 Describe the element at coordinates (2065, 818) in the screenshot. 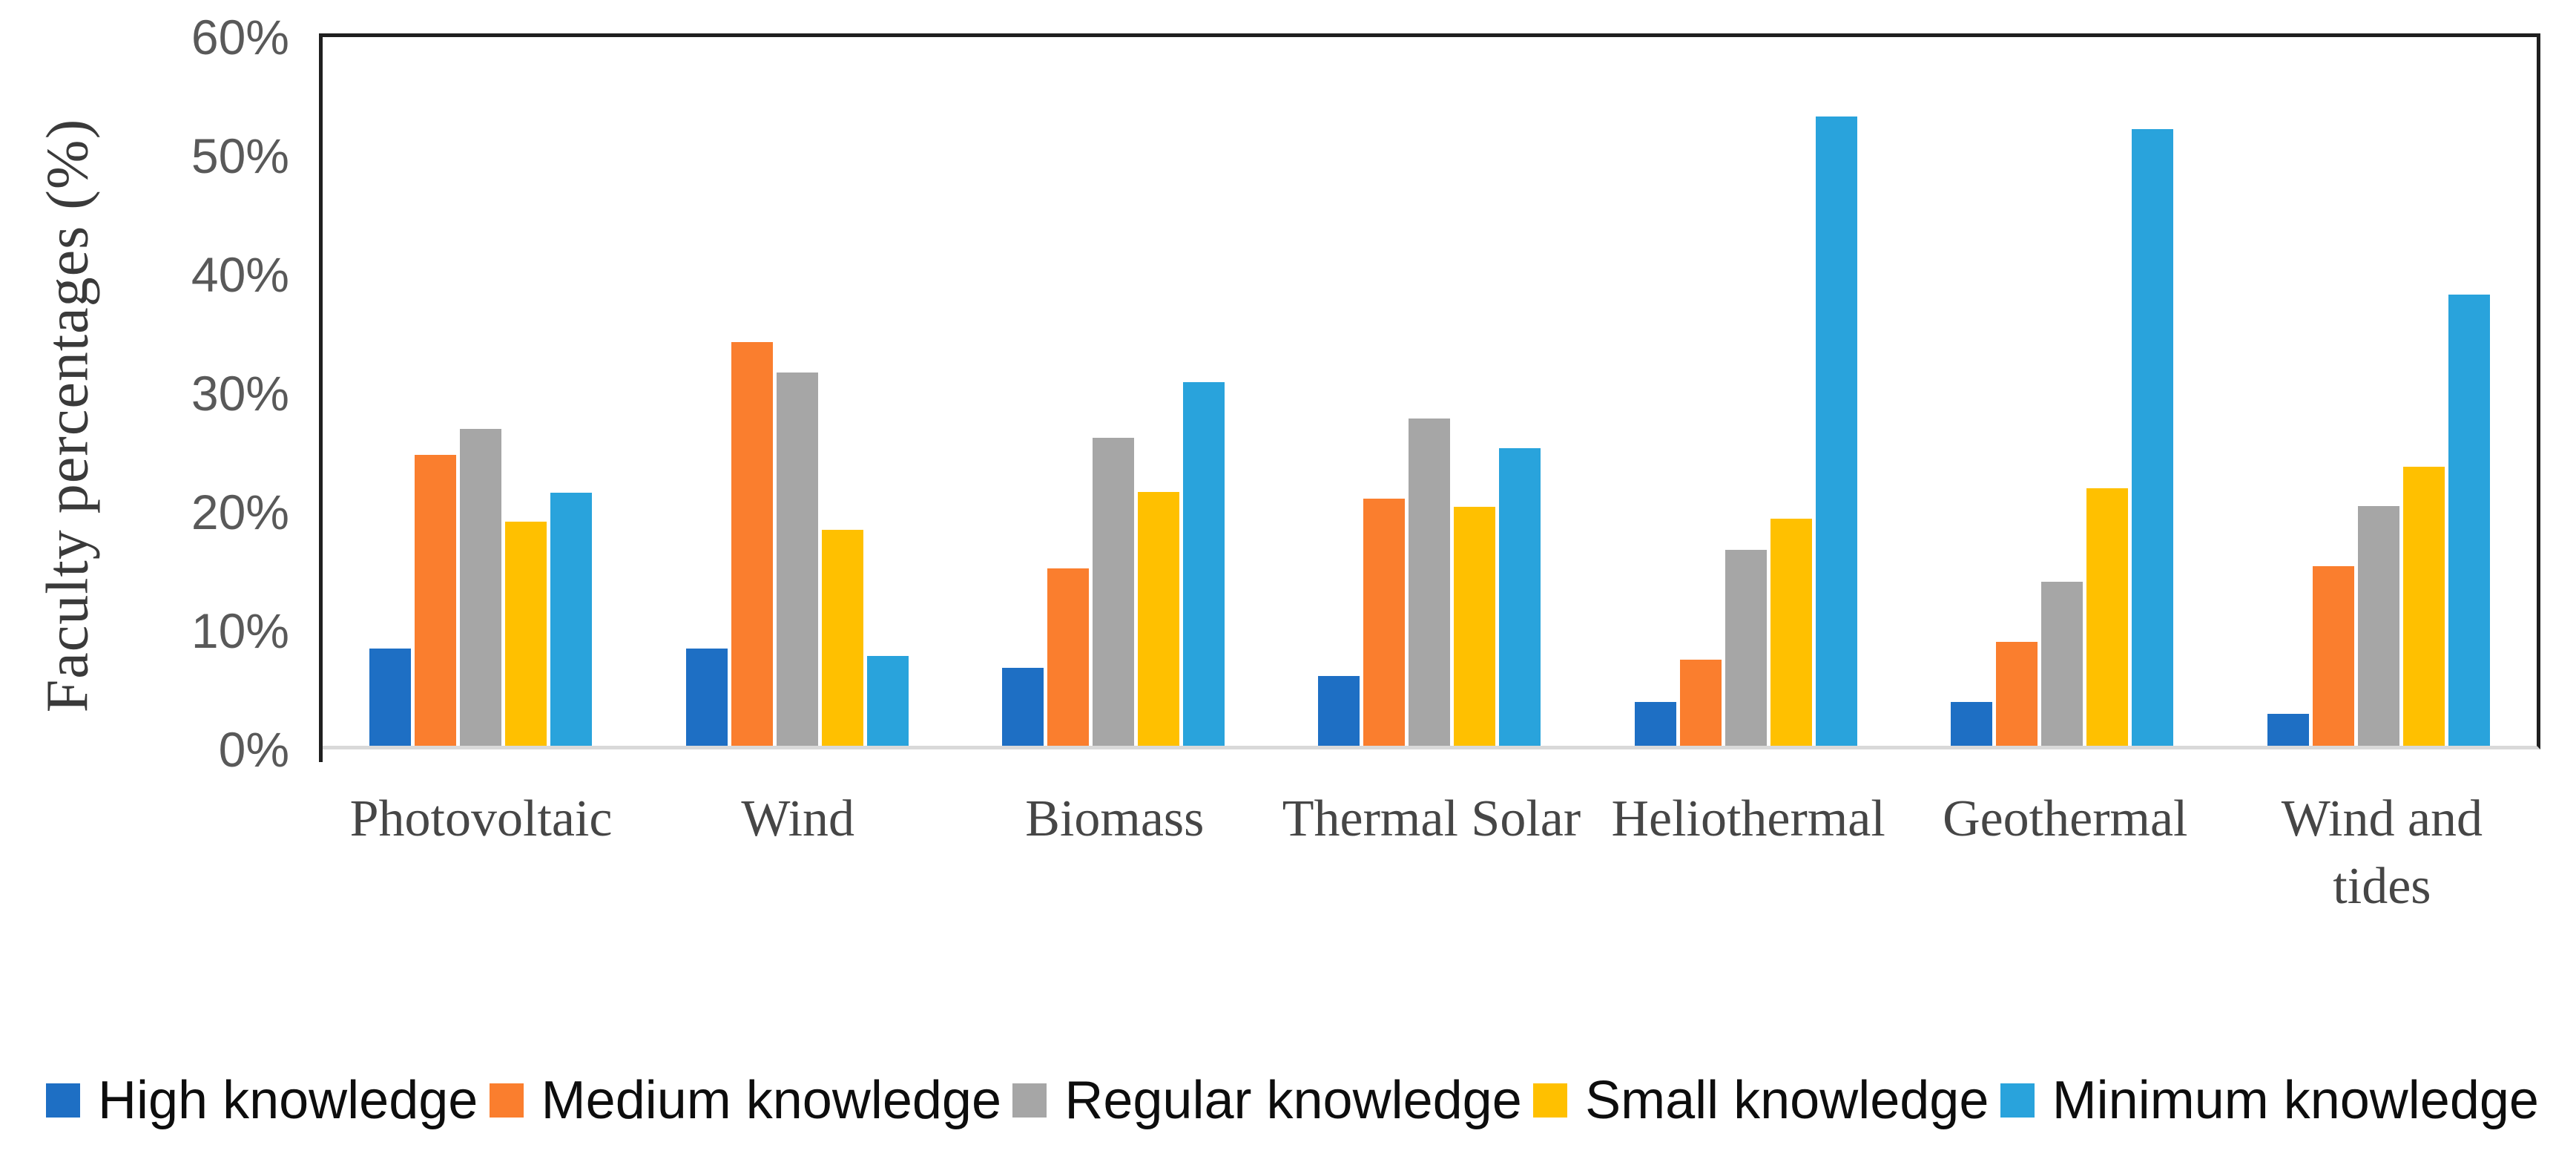

I see `x-category-label: Geothermal` at that location.